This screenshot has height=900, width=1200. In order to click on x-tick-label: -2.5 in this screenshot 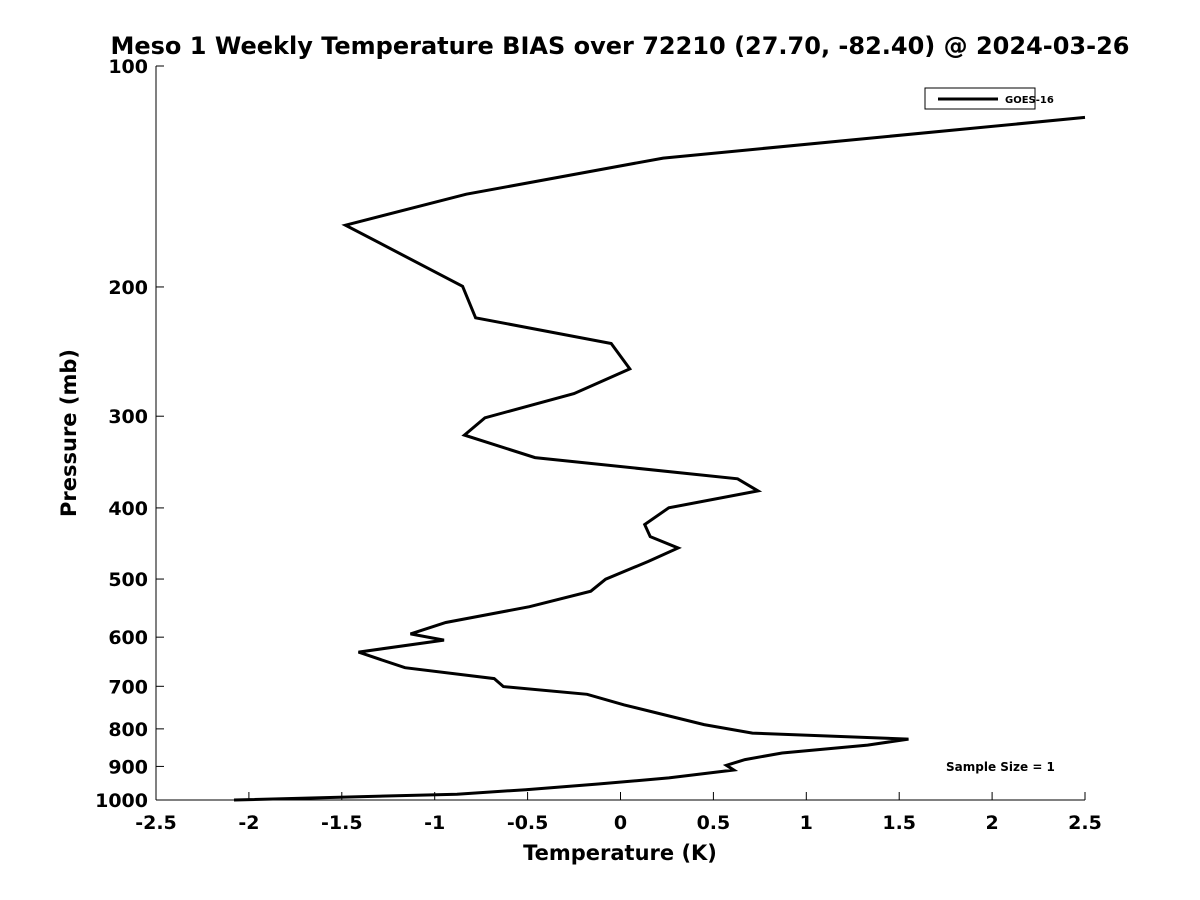, I will do `click(156, 823)`.